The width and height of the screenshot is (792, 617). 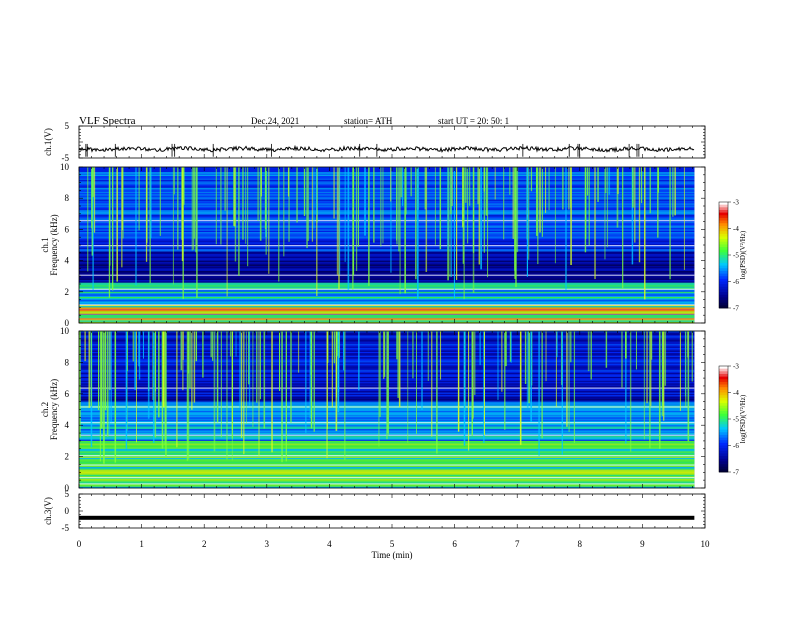 What do you see at coordinates (67, 425) in the screenshot?
I see `y-tick-label: 4` at bounding box center [67, 425].